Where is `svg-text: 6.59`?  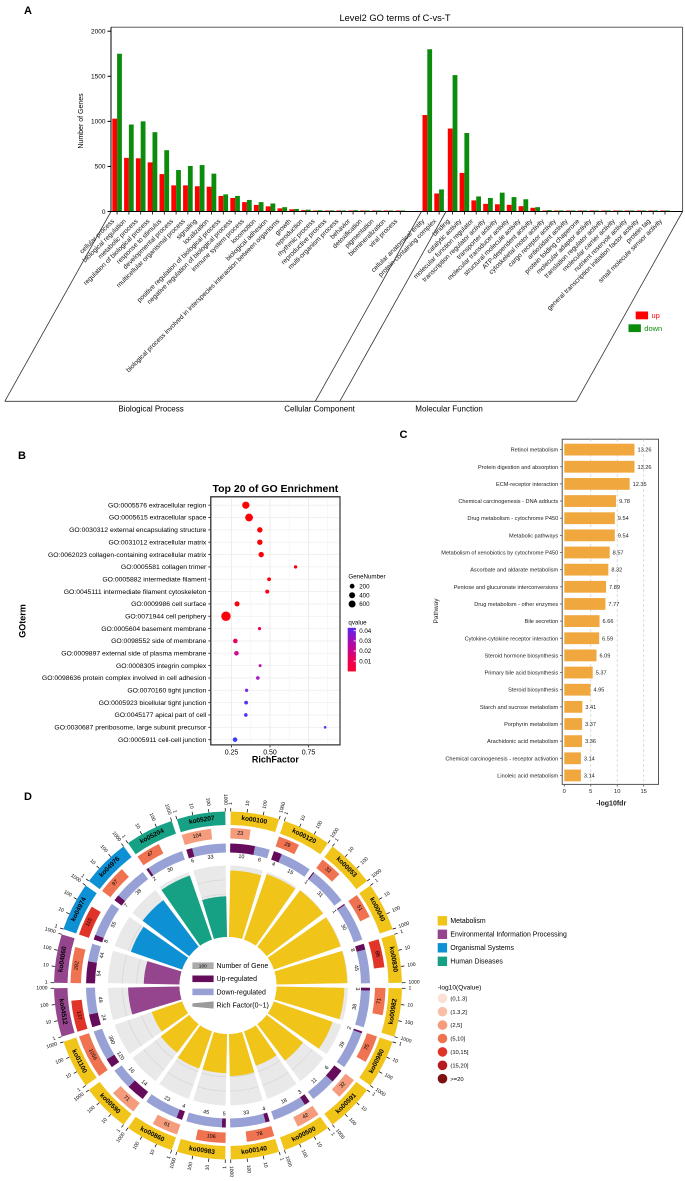
svg-text: 6.59 is located at coordinates (607, 639).